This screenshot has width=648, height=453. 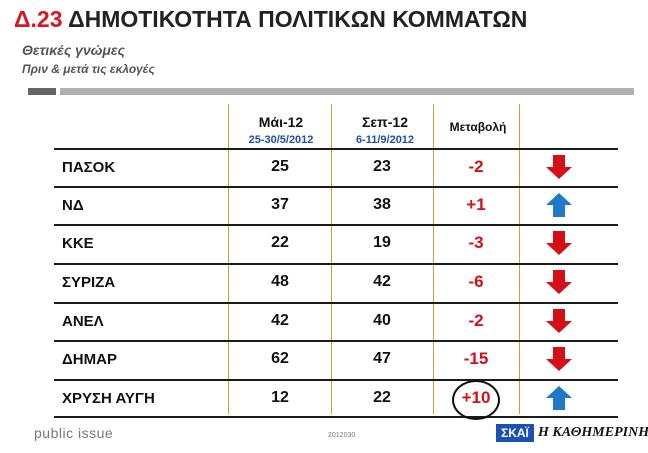 I want to click on column-header-may: Μάι-12 25-30/5/2012, so click(x=281, y=130).